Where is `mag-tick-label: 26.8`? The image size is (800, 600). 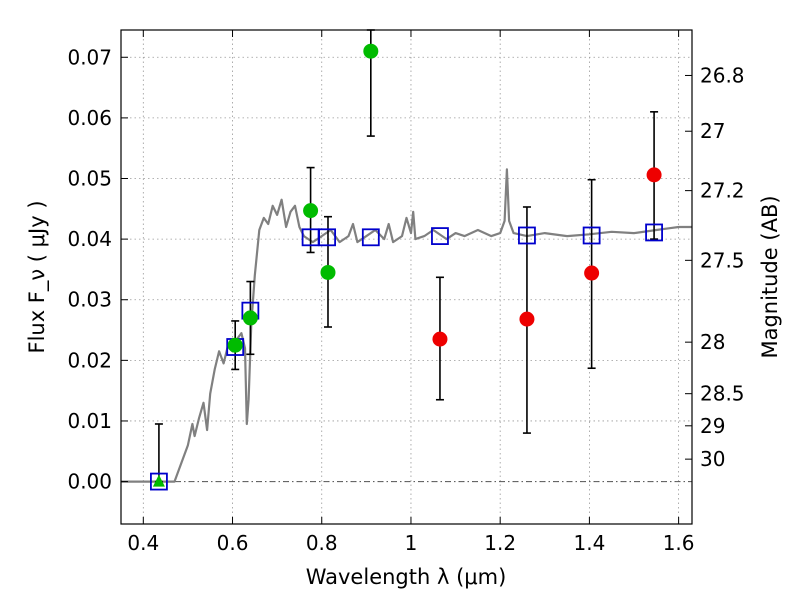
mag-tick-label: 26.8 is located at coordinates (722, 75).